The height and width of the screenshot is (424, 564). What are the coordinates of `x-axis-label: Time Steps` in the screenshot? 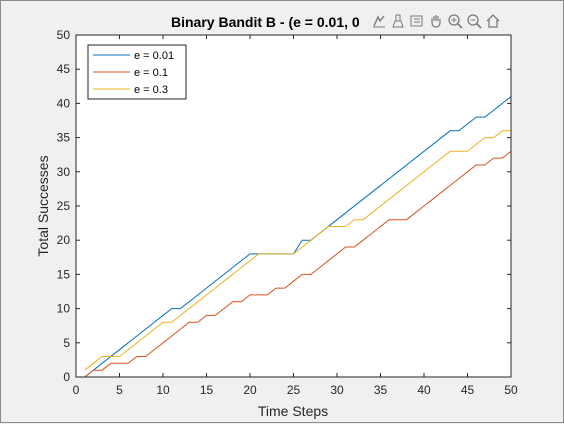 It's located at (293, 411).